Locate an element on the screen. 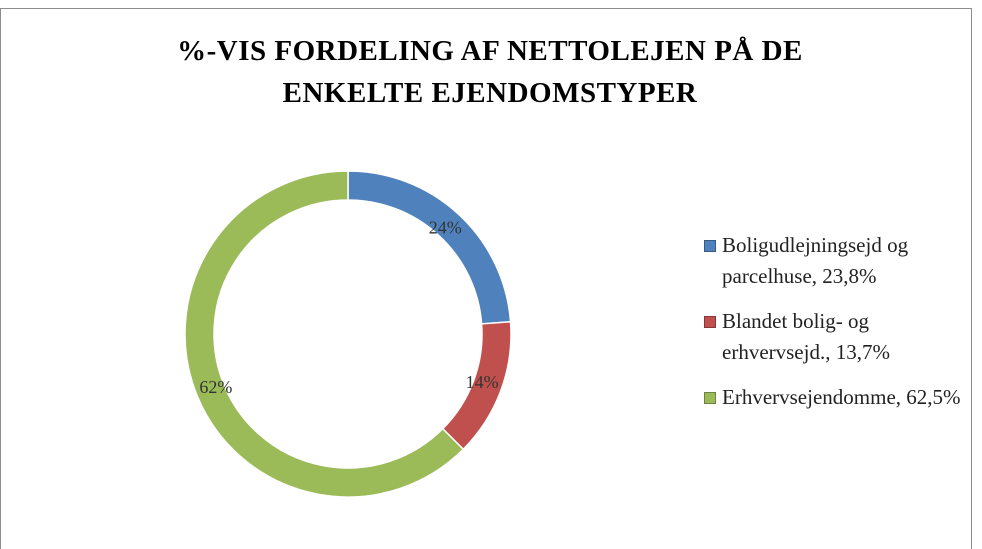 The height and width of the screenshot is (549, 982). legend-entry: Boligudlejningsejd og parcelhuse, 23,8% is located at coordinates (839, 261).